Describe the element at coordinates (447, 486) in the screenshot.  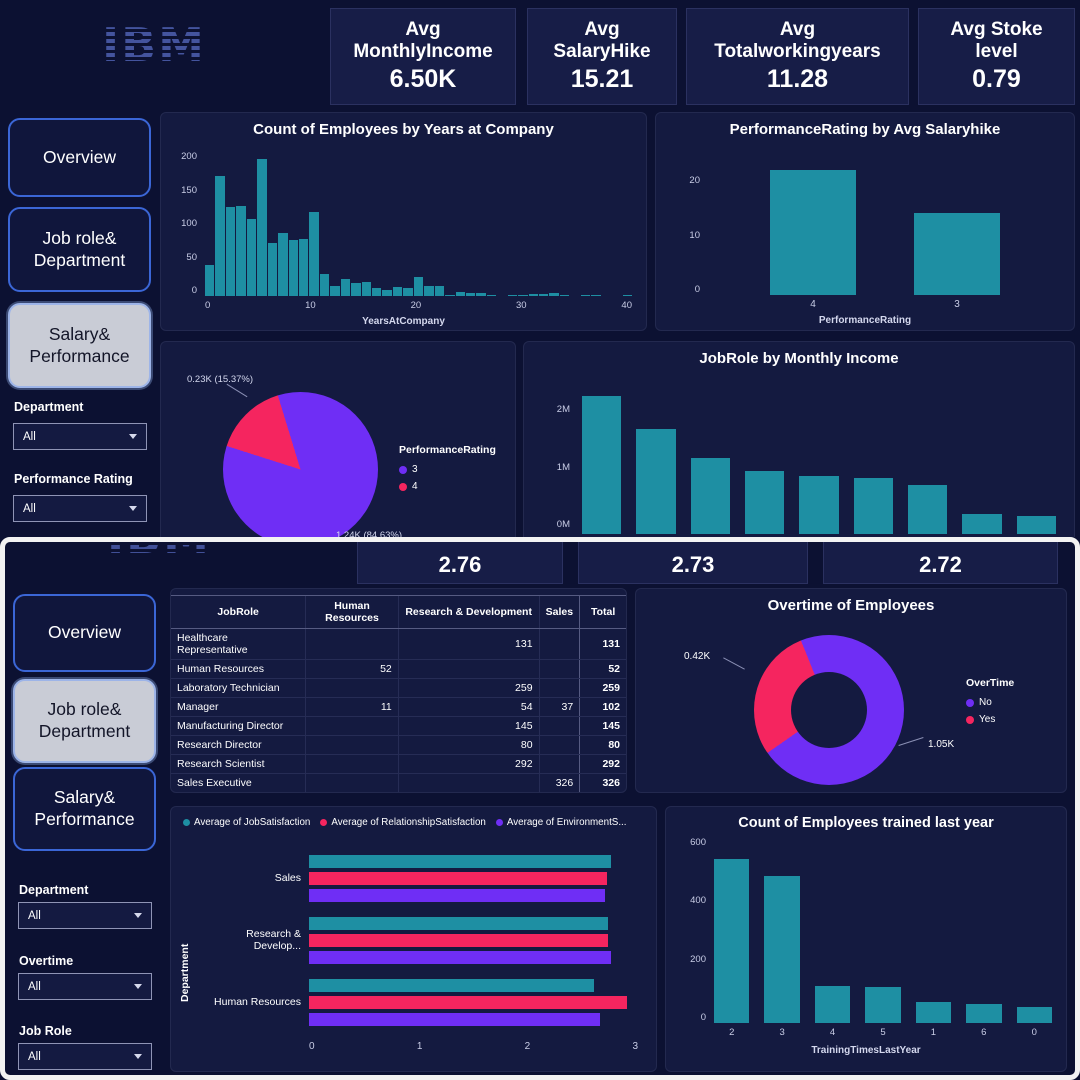
I see `legend-item: 4` at that location.